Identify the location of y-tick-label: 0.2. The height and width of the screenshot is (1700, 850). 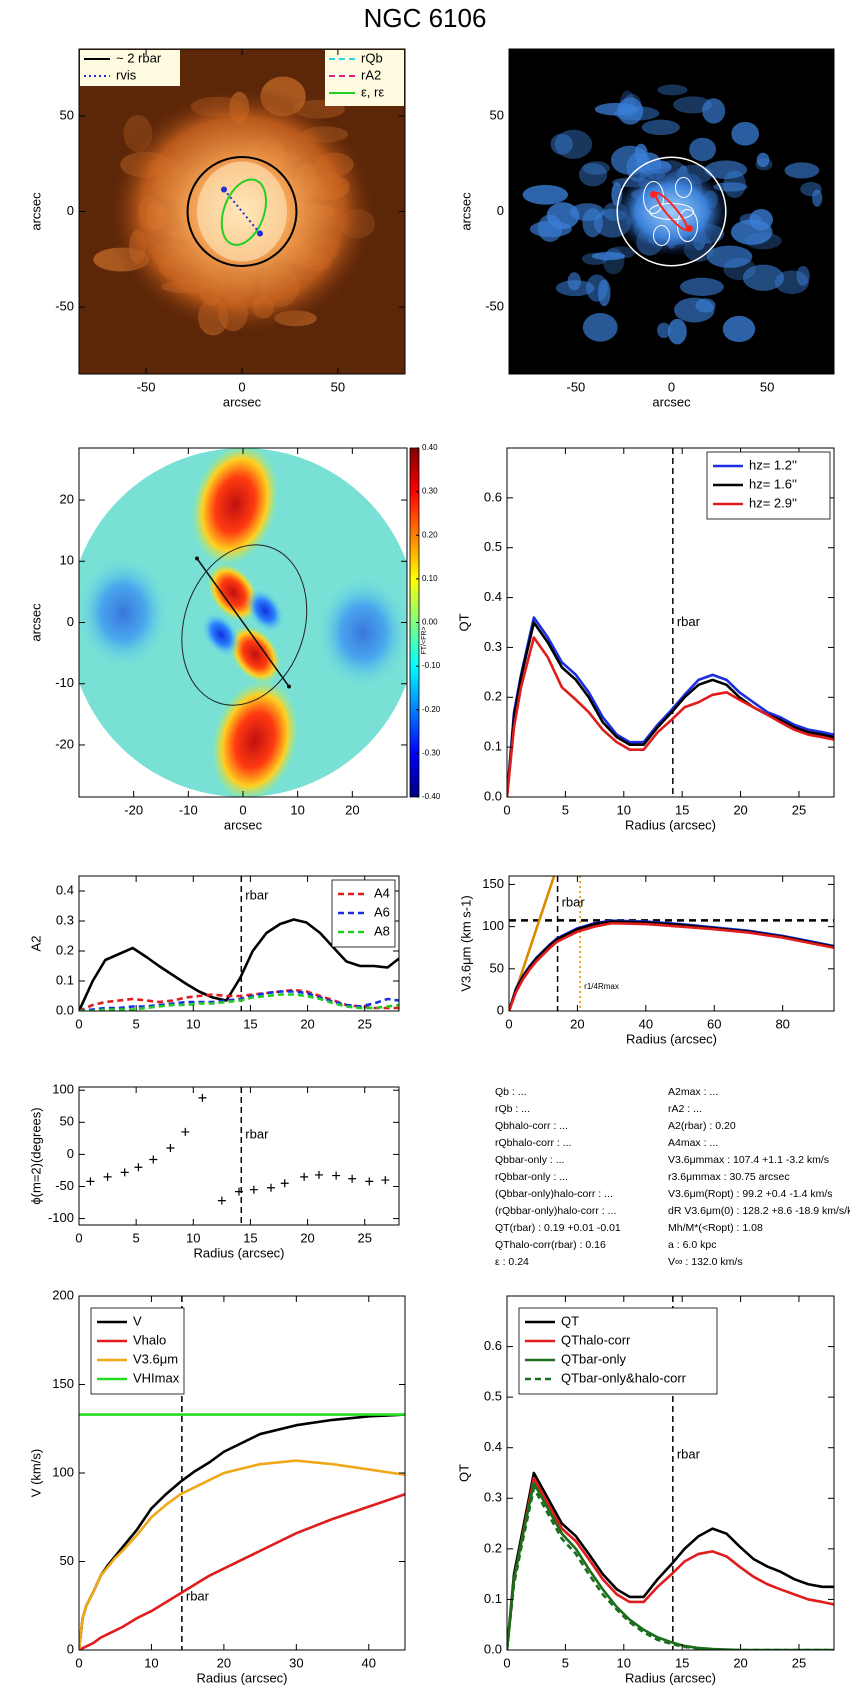
(65, 949).